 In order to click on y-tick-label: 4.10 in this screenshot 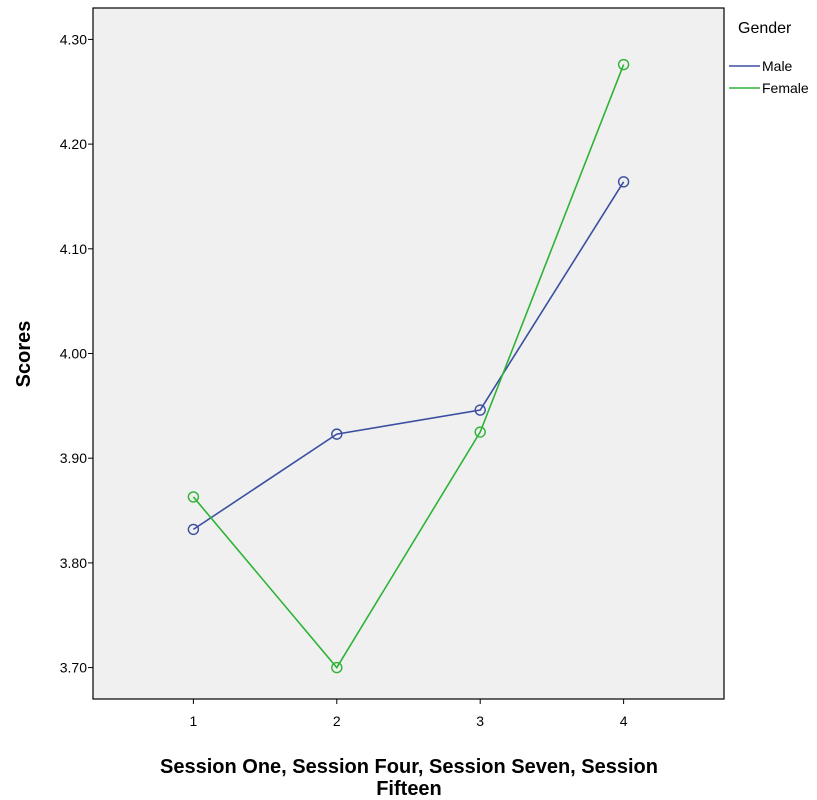, I will do `click(73, 249)`.